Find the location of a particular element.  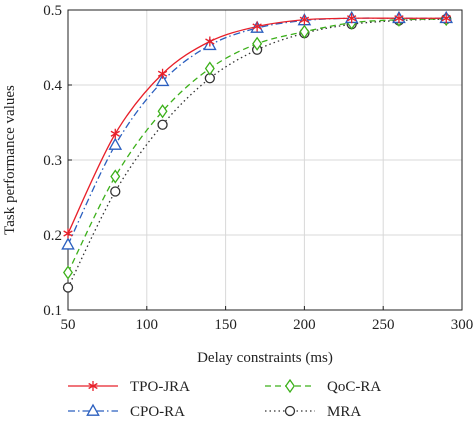

legend-label-cpo-ra: CPO-RA is located at coordinates (157, 412).